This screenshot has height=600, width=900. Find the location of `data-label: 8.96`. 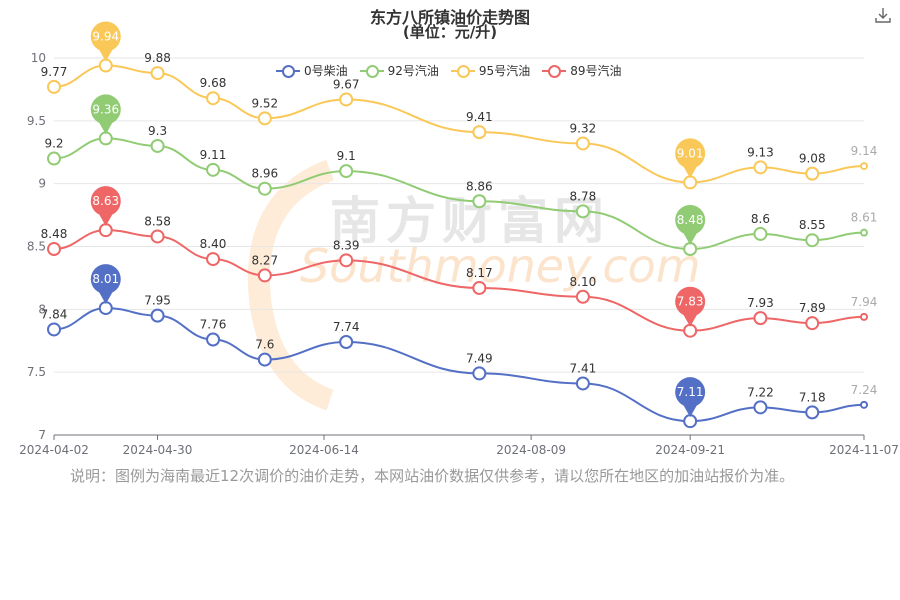

data-label: 8.96 is located at coordinates (264, 174).